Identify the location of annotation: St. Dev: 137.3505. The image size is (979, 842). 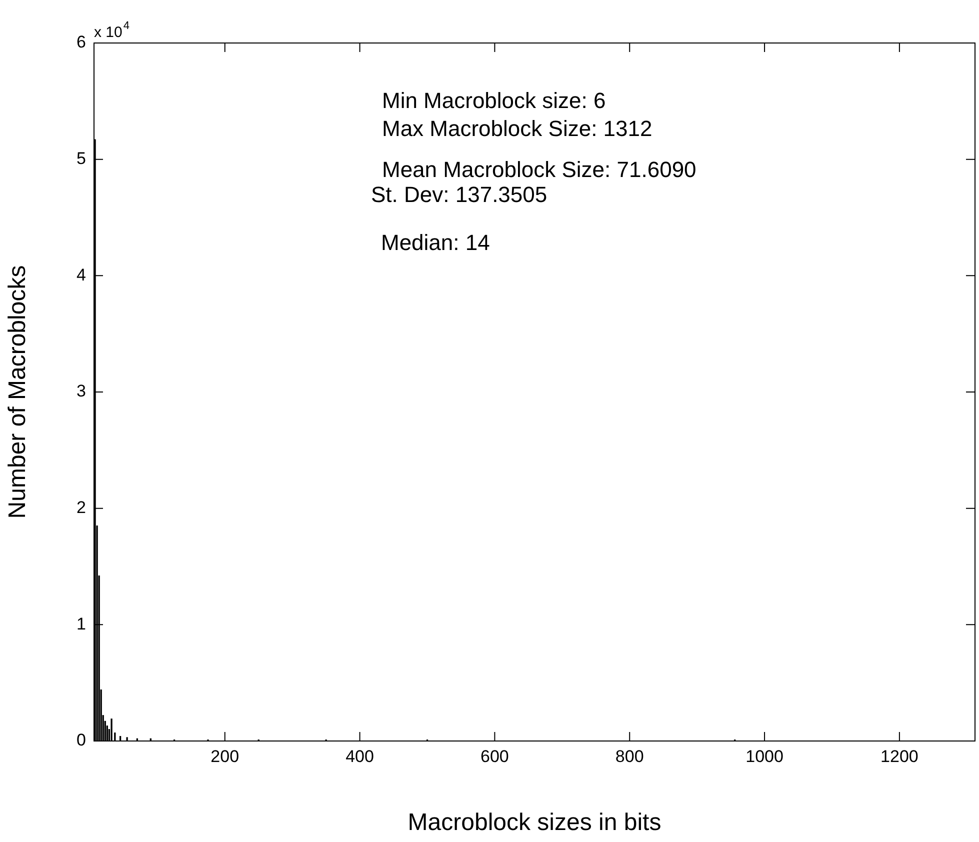
(459, 194).